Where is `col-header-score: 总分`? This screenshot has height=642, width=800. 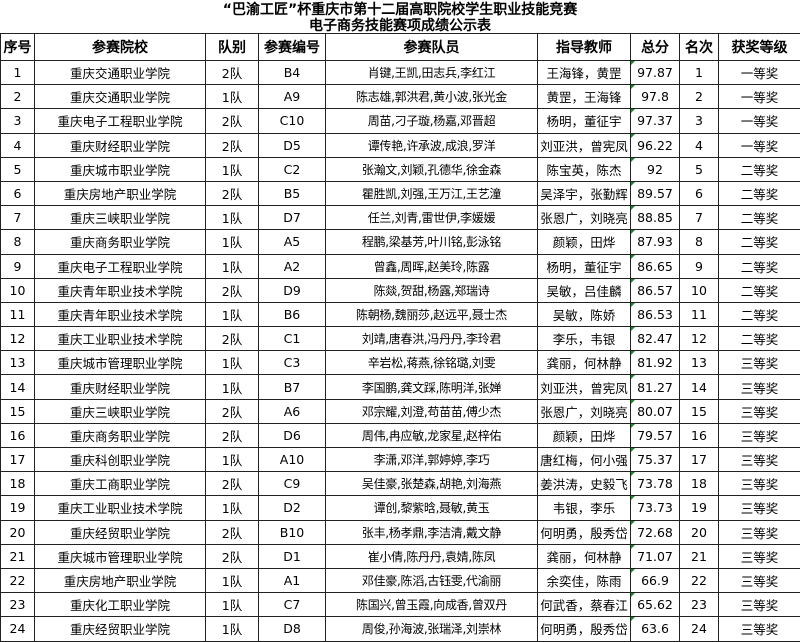
col-header-score: 总分 is located at coordinates (655, 47).